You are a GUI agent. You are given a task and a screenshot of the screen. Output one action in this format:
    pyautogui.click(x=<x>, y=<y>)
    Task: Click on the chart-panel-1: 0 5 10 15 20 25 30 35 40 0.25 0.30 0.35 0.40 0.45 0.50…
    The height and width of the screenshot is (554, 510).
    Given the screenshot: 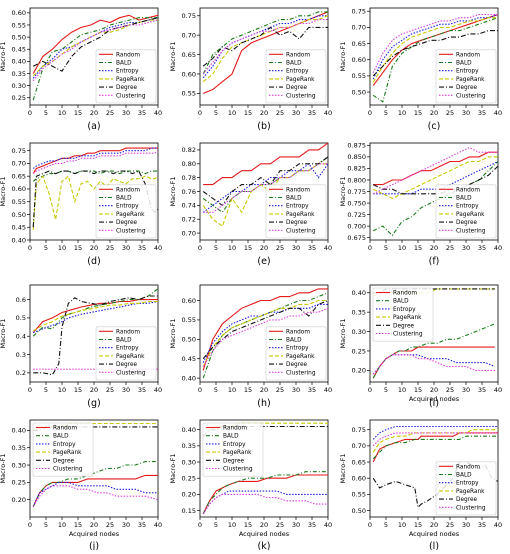 What is the action you would take?
    pyautogui.click(x=81, y=69)
    